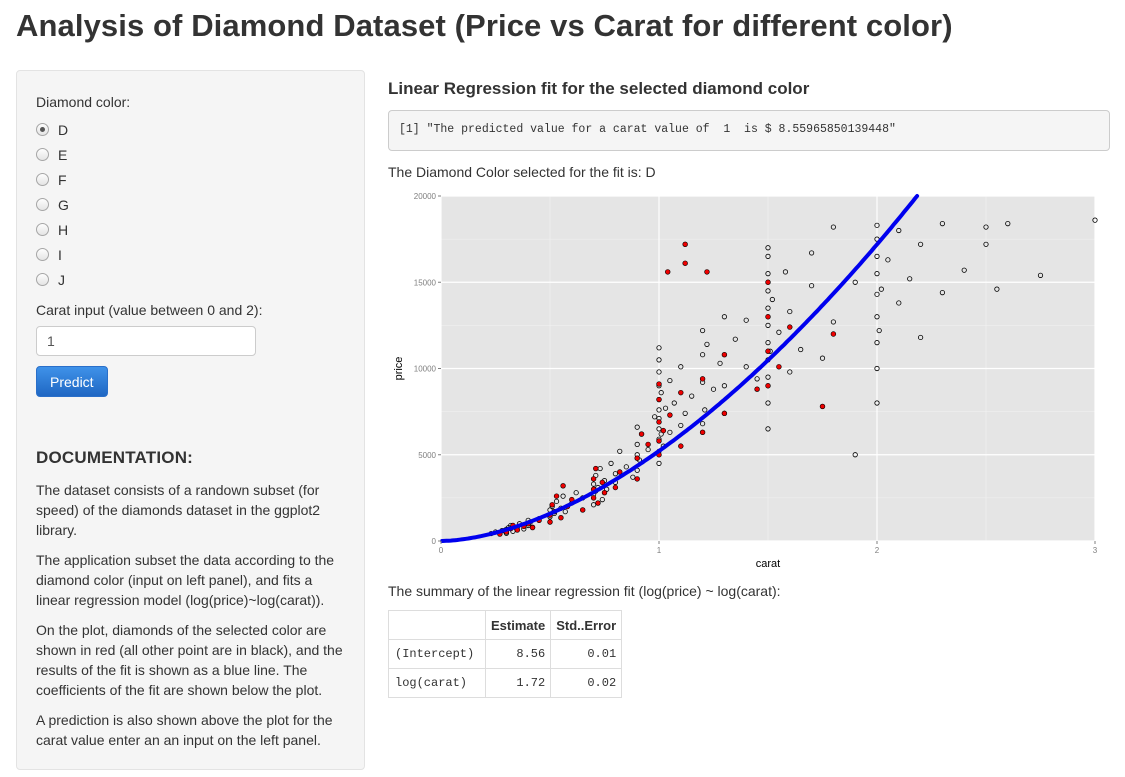  I want to click on color-option-h: H, so click(190, 229).